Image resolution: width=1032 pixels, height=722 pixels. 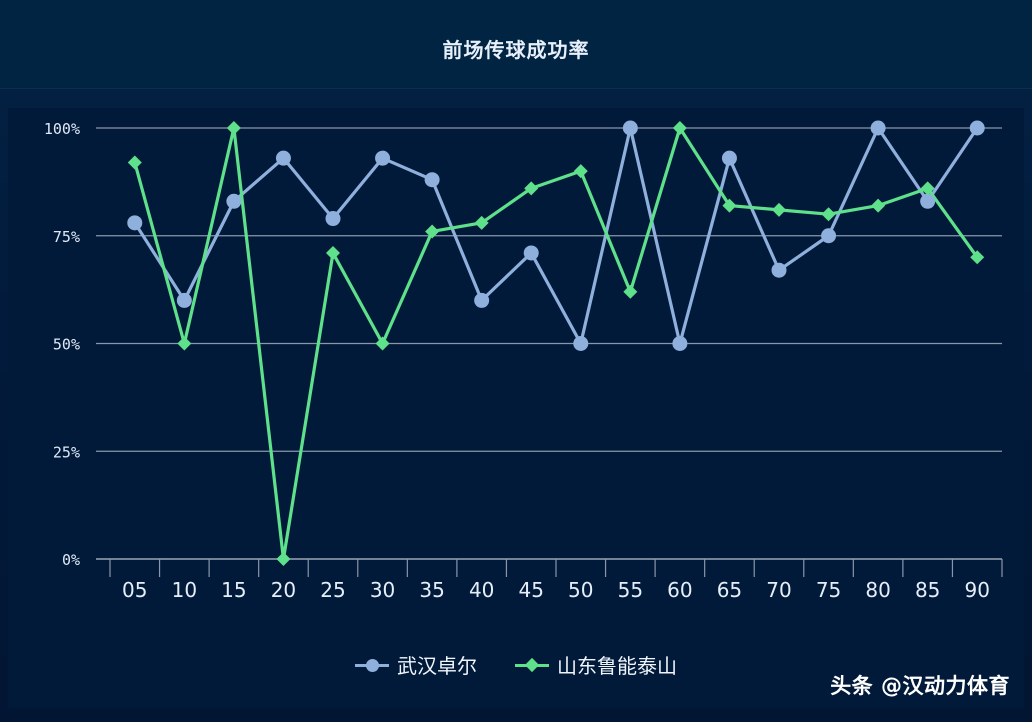 I want to click on legend-circle-icon, so click(x=372, y=665).